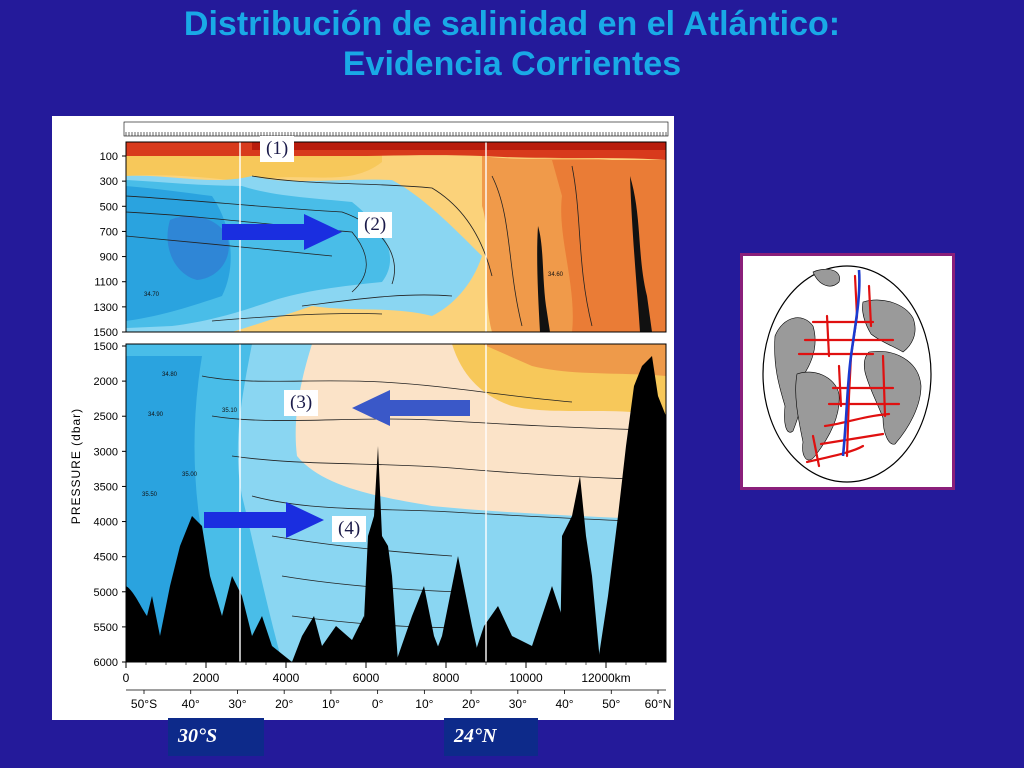 This screenshot has width=1024, height=768. I want to click on x-tick-label: 6000, so click(366, 678).